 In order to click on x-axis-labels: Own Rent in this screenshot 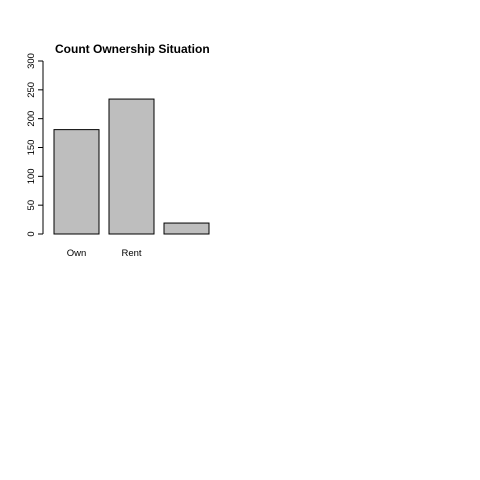, I will do `click(104, 253)`.